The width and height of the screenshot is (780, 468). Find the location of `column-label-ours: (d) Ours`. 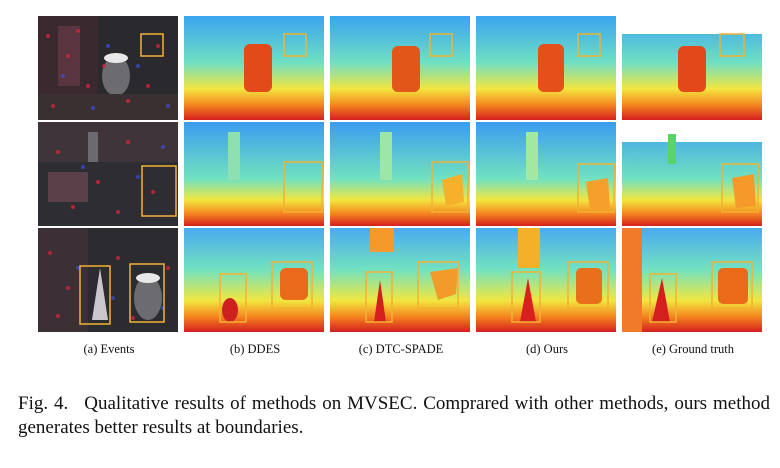

column-label-ours: (d) Ours is located at coordinates (546, 349).